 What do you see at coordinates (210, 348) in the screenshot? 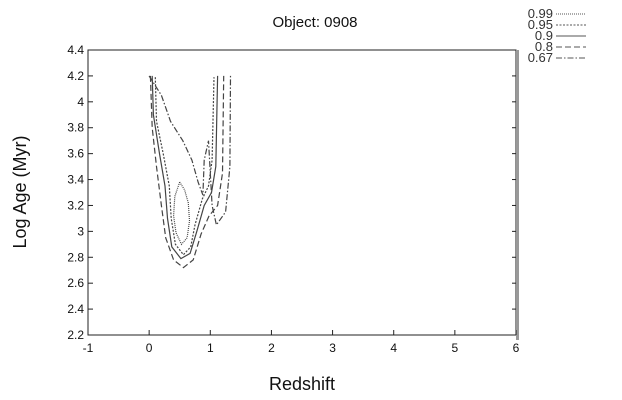
I see `x-tick-label: 1` at bounding box center [210, 348].